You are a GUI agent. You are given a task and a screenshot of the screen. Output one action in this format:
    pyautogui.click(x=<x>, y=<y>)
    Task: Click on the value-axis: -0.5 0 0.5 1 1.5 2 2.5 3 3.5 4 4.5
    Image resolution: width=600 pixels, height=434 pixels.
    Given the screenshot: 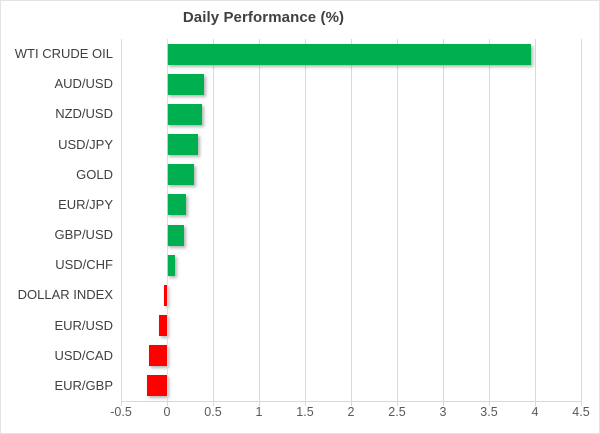 What is the action you would take?
    pyautogui.click(x=349, y=415)
    